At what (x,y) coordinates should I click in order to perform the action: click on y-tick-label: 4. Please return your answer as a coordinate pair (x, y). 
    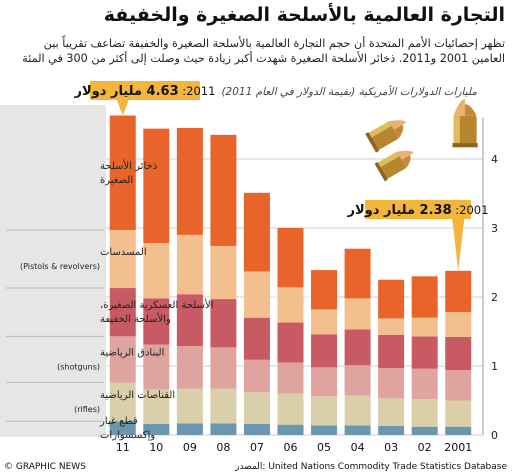
    Looking at the image, I should click on (494, 159).